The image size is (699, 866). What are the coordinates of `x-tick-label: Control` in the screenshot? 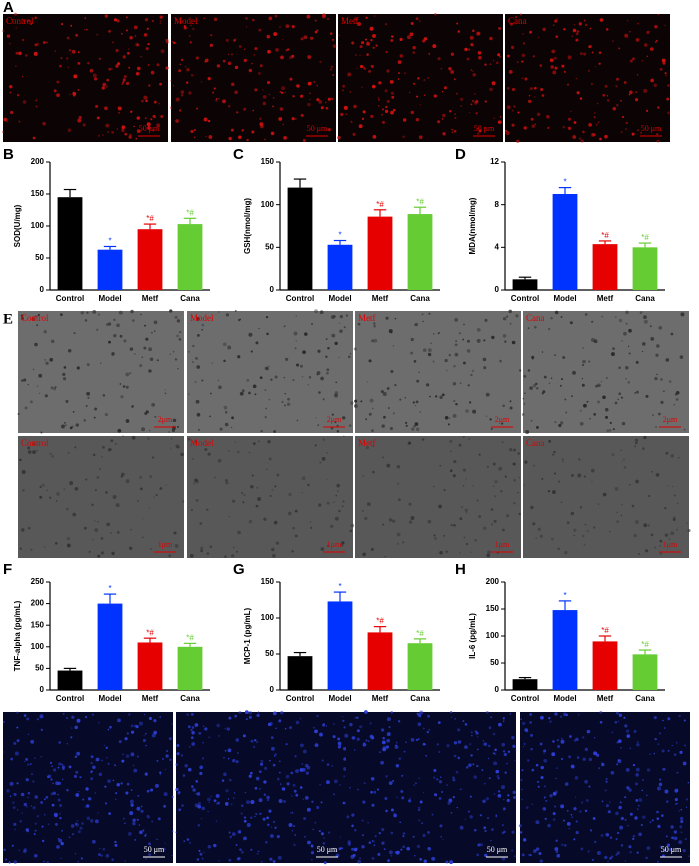 It's located at (70, 298).